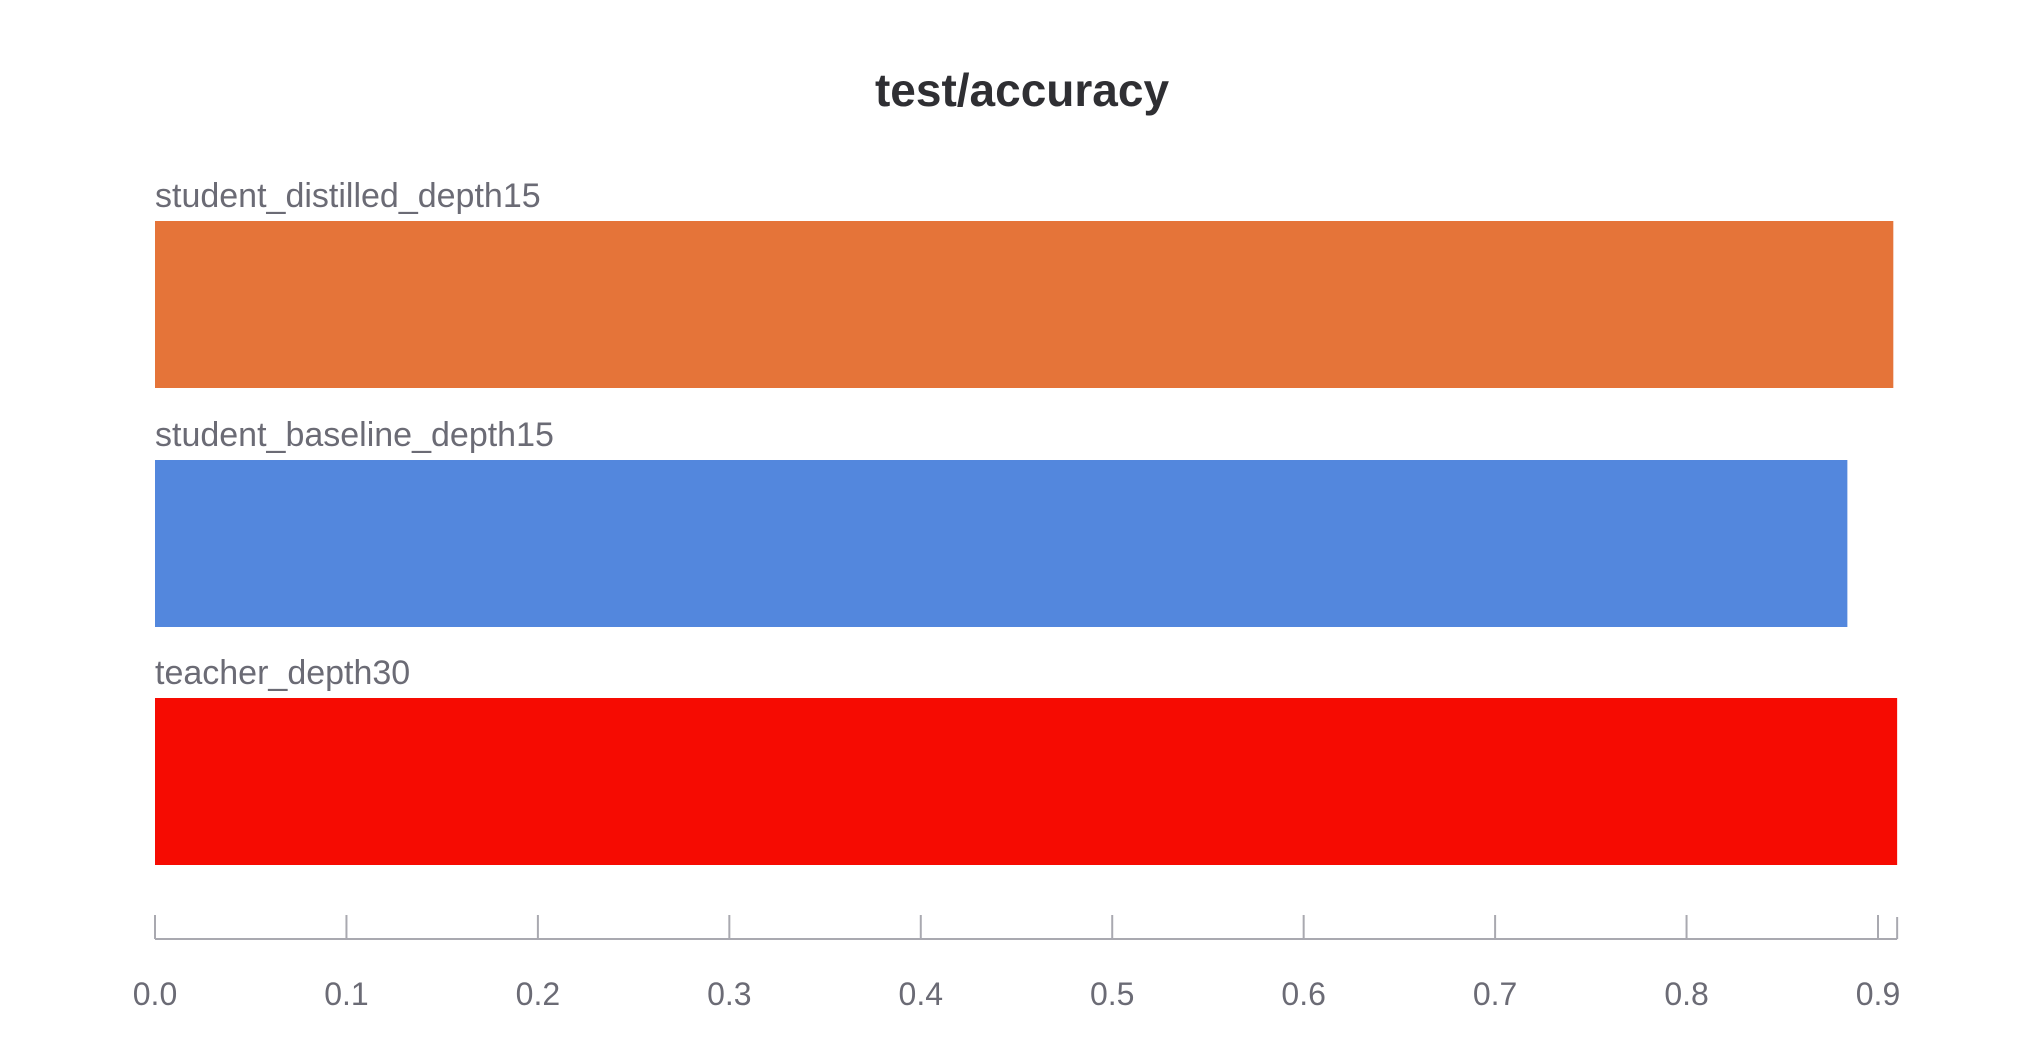 The width and height of the screenshot is (2022, 1062). What do you see at coordinates (1022, 90) in the screenshot?
I see `chart-title: test/accuracy` at bounding box center [1022, 90].